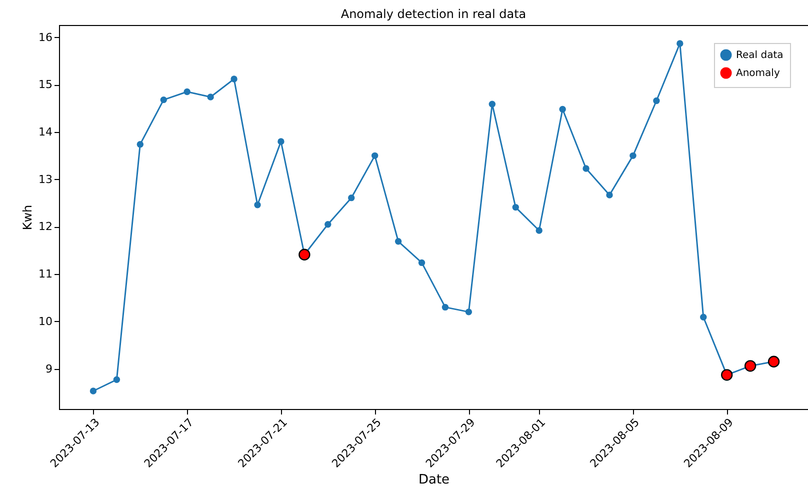  I want to click on y-tick-label: 13, so click(45, 179).